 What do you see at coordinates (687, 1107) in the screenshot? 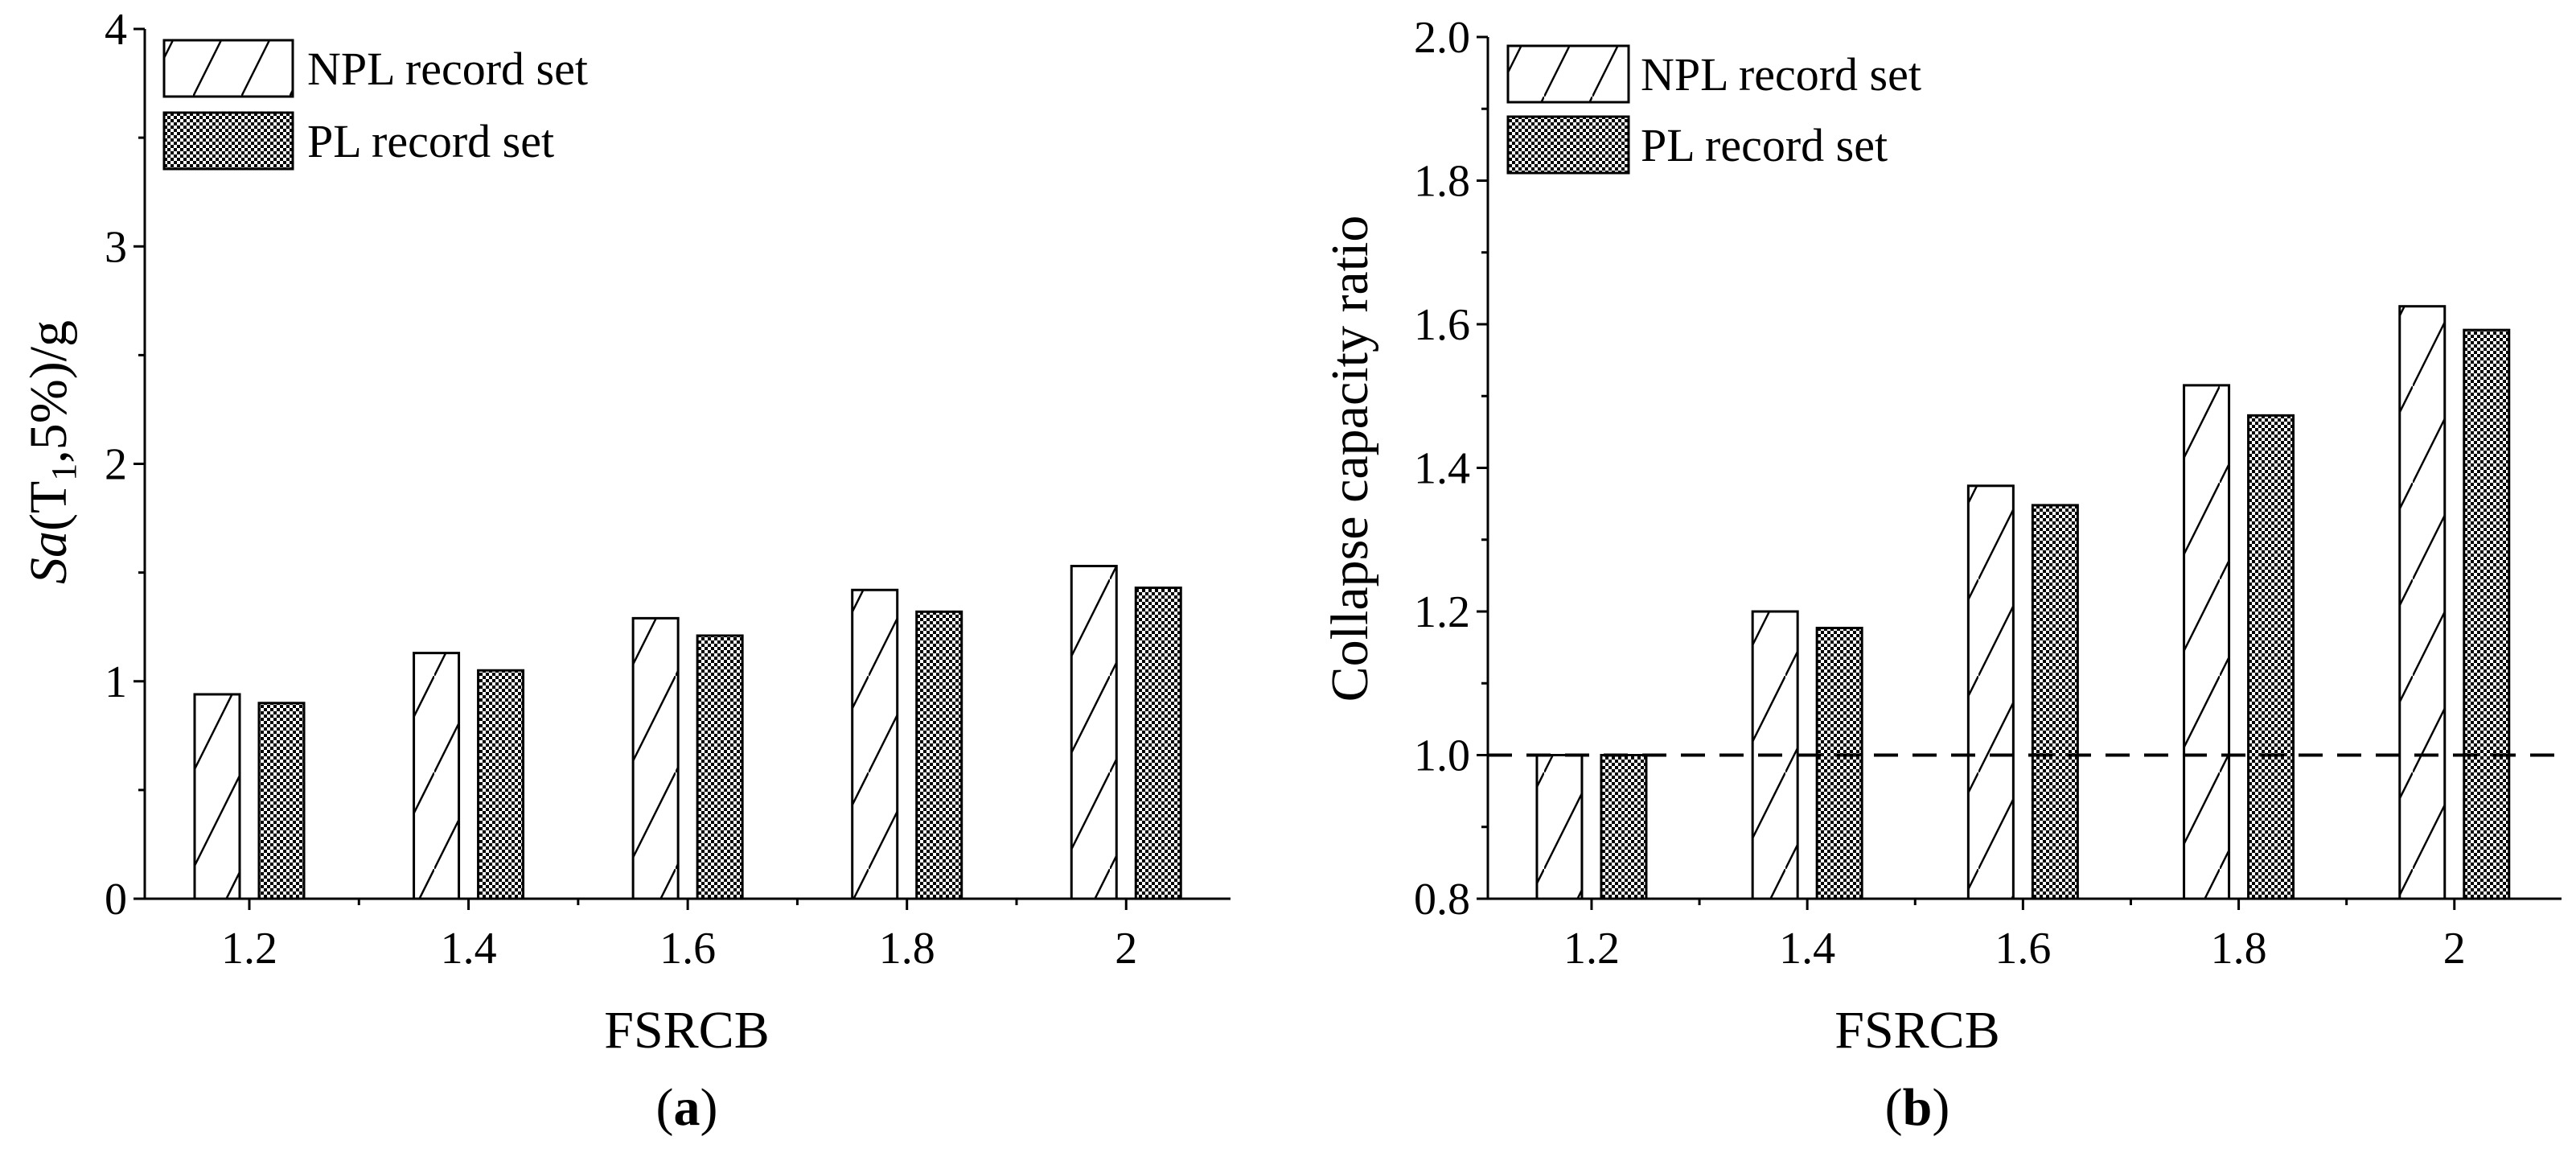
I see `chart-a-panel-label: (a)` at bounding box center [687, 1107].